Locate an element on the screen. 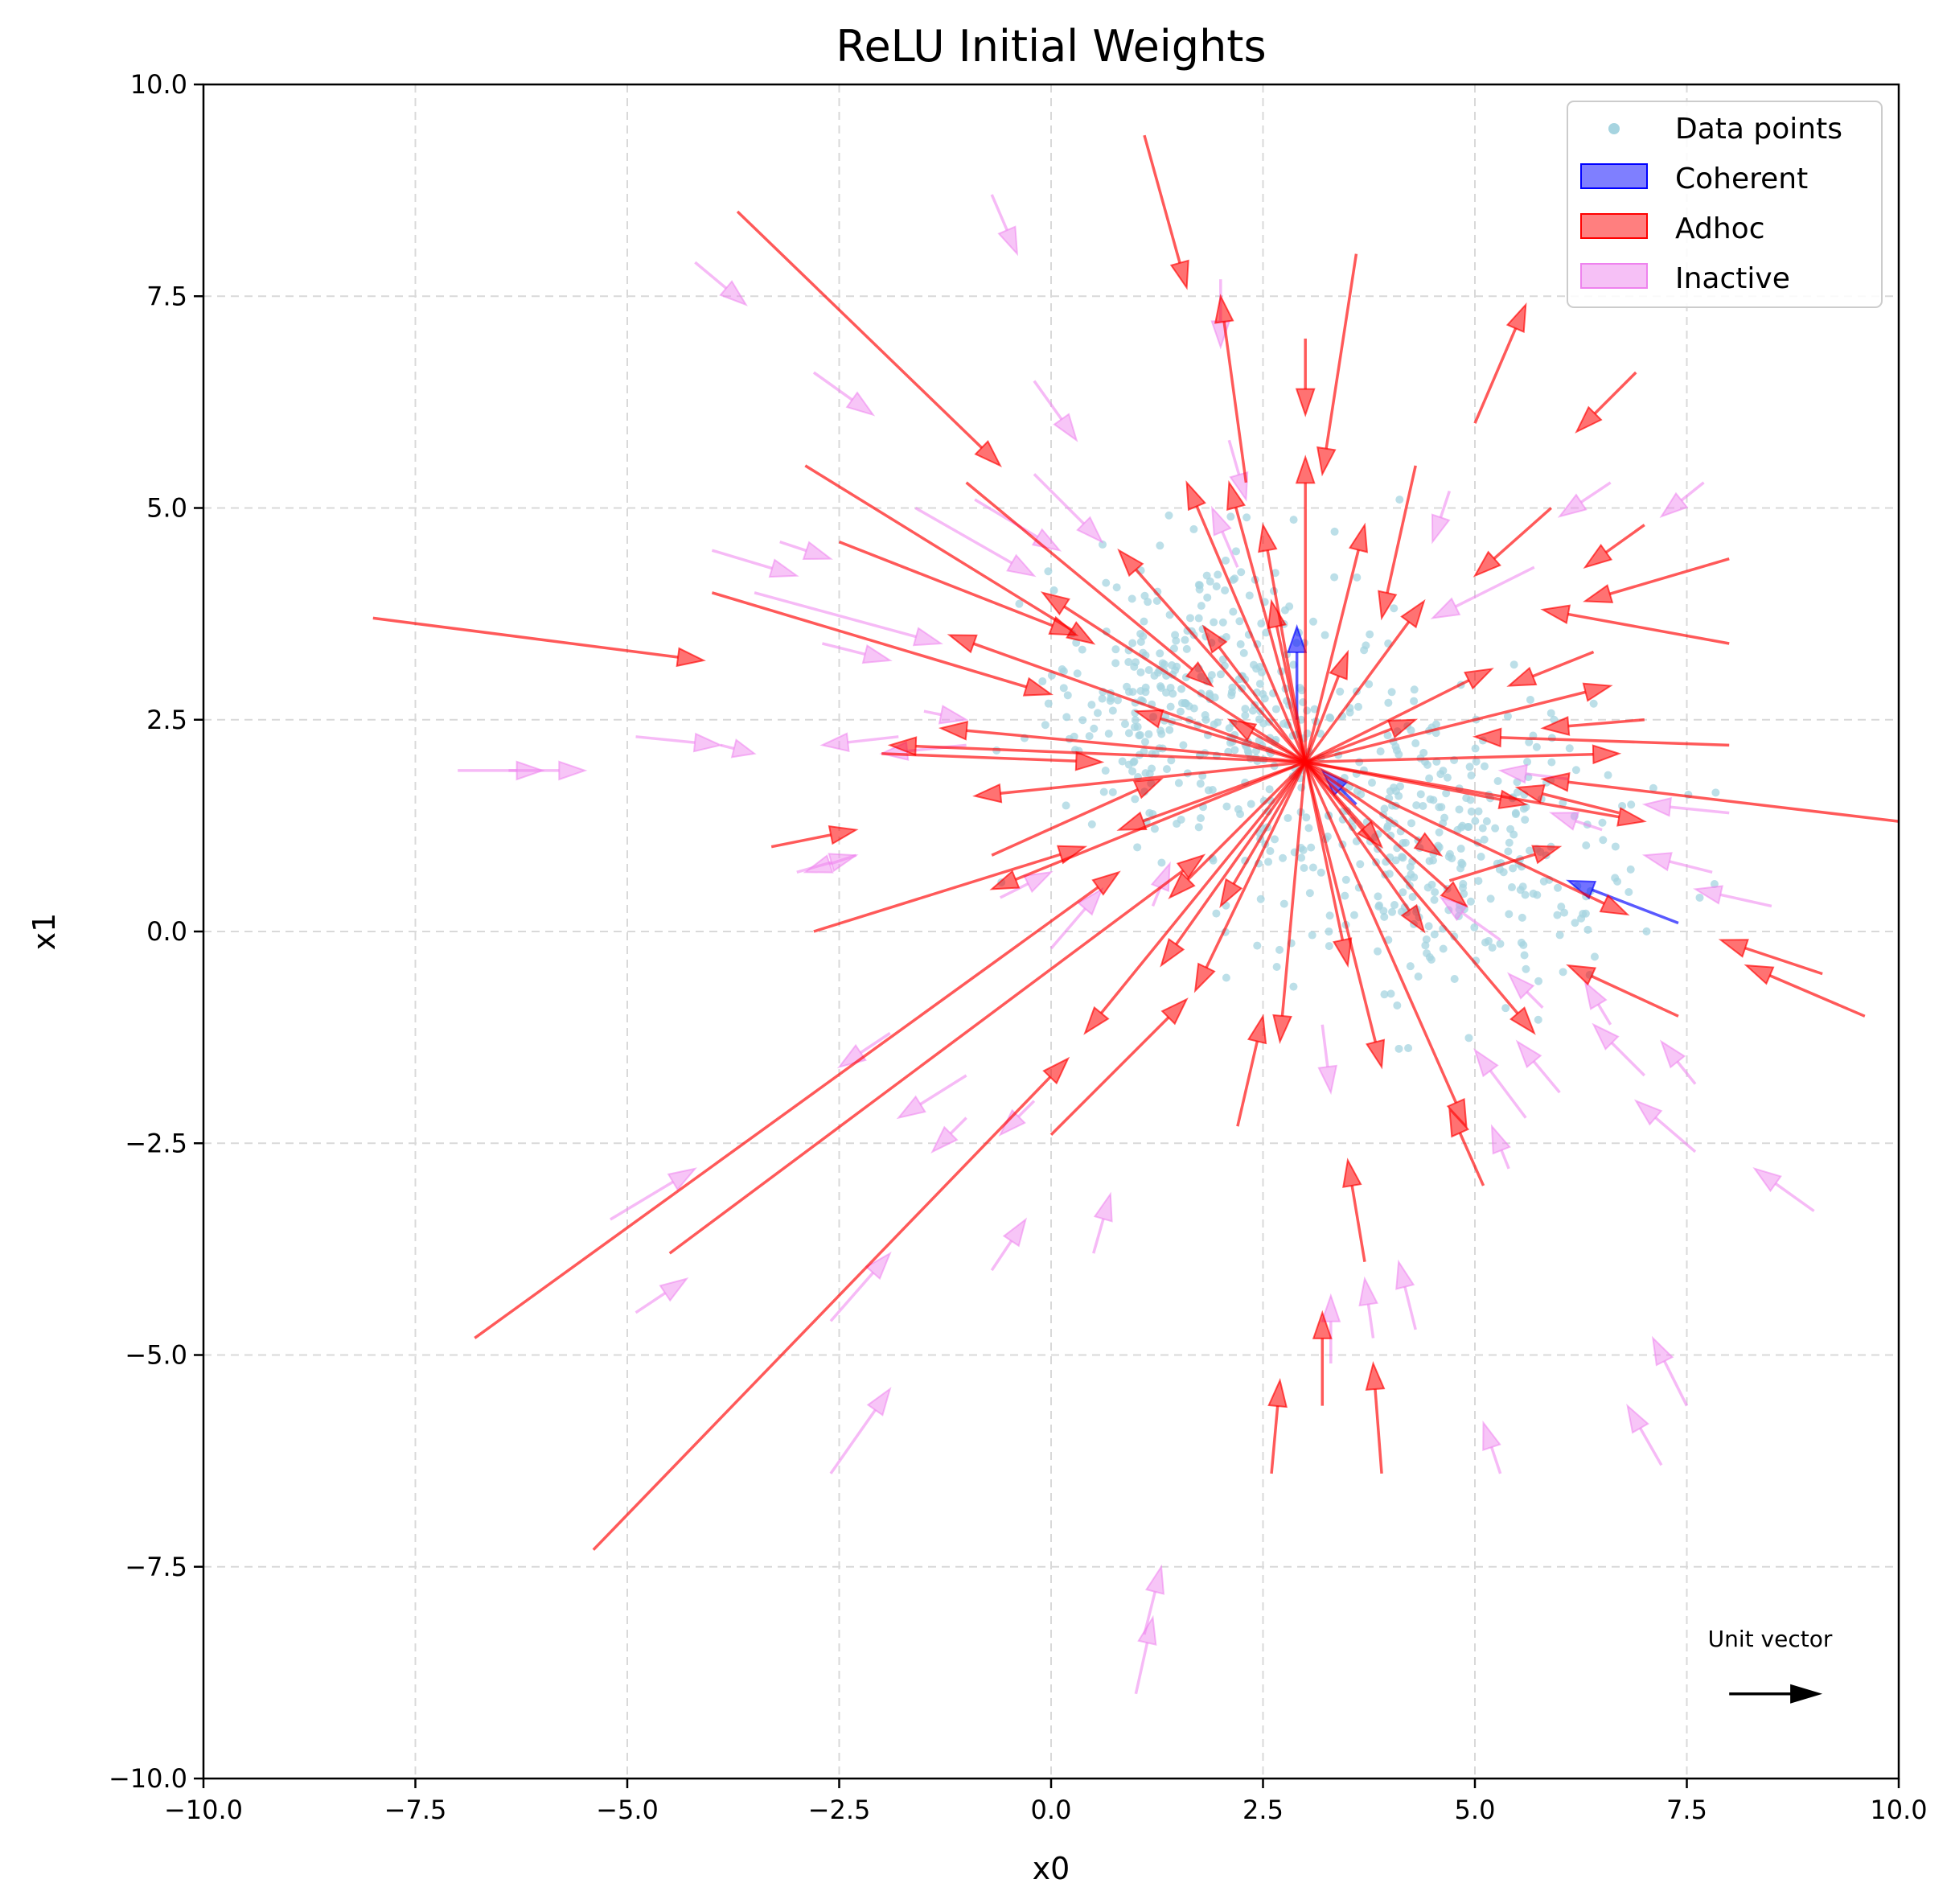  y-axis-label: x1 is located at coordinates (44, 932).